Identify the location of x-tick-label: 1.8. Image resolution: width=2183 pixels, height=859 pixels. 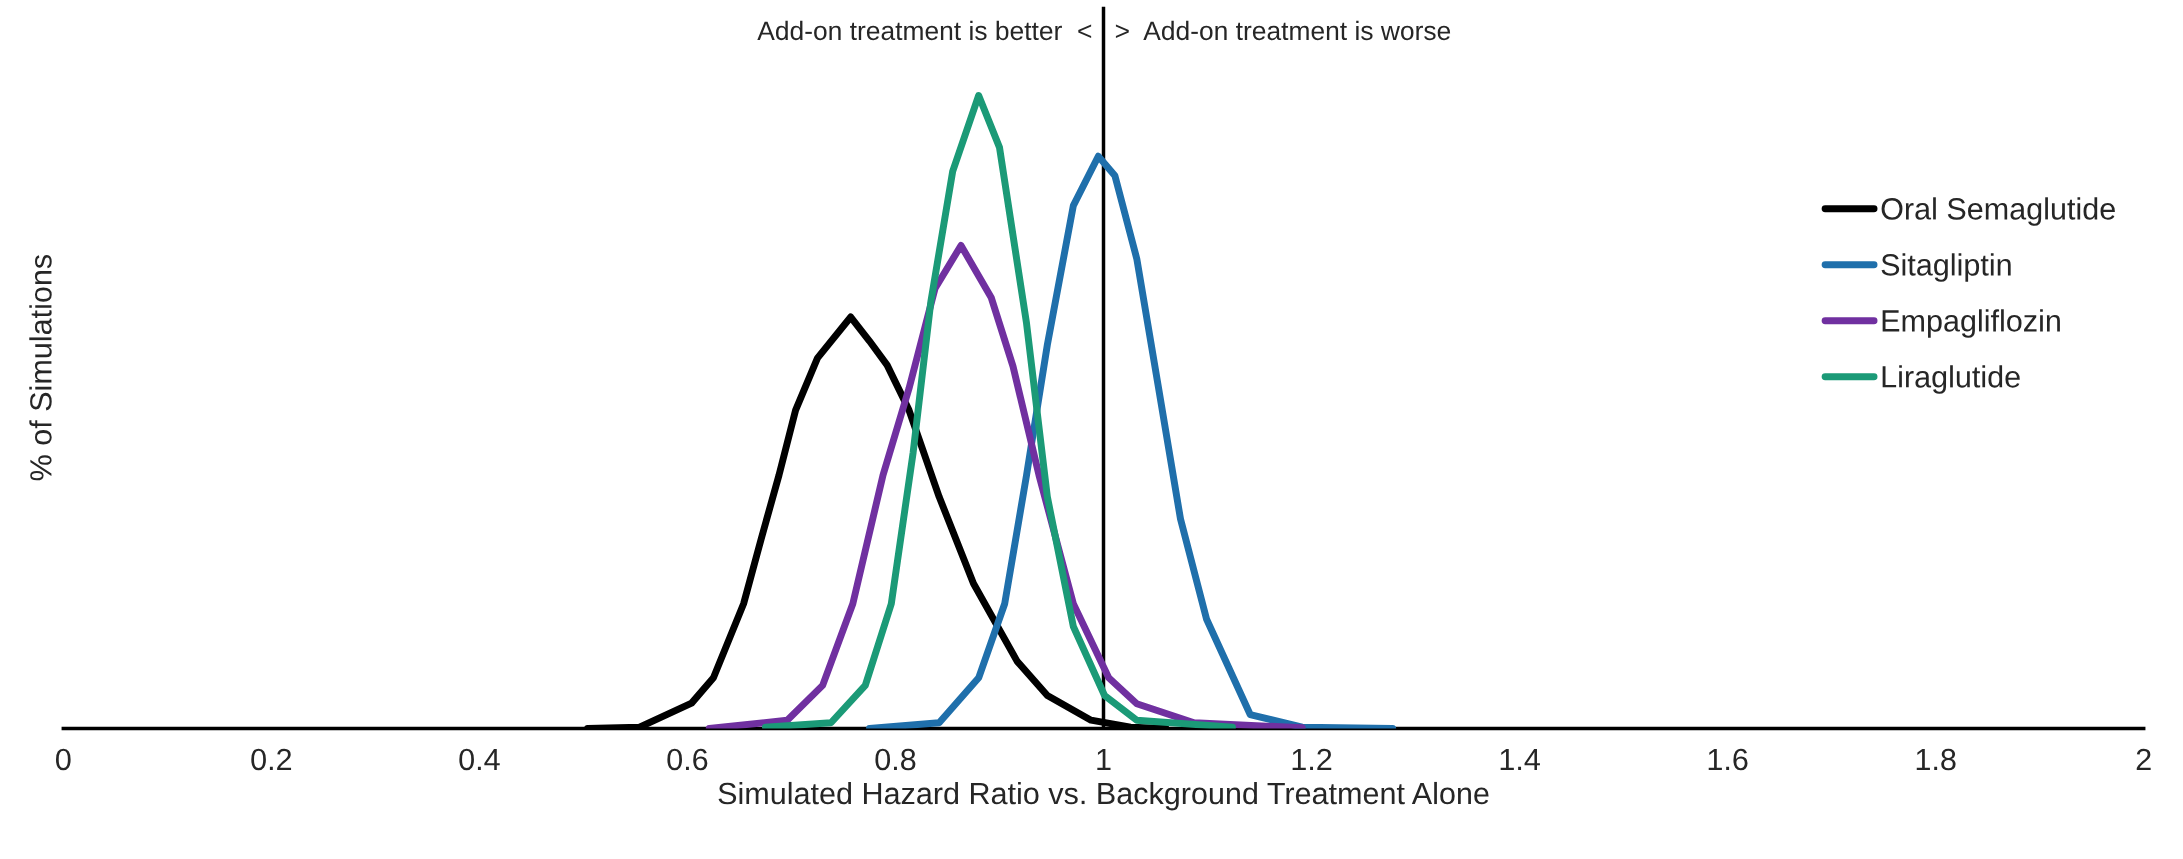
(1936, 759).